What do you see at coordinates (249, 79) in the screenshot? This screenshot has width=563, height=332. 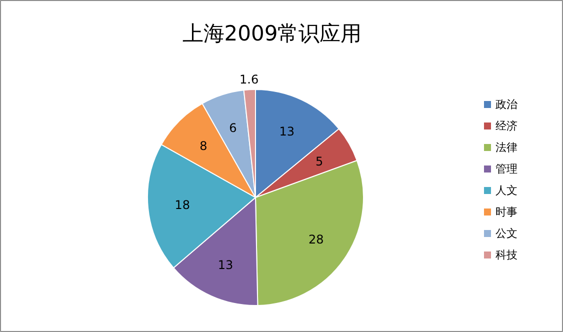 I see `data-label: 1.6` at bounding box center [249, 79].